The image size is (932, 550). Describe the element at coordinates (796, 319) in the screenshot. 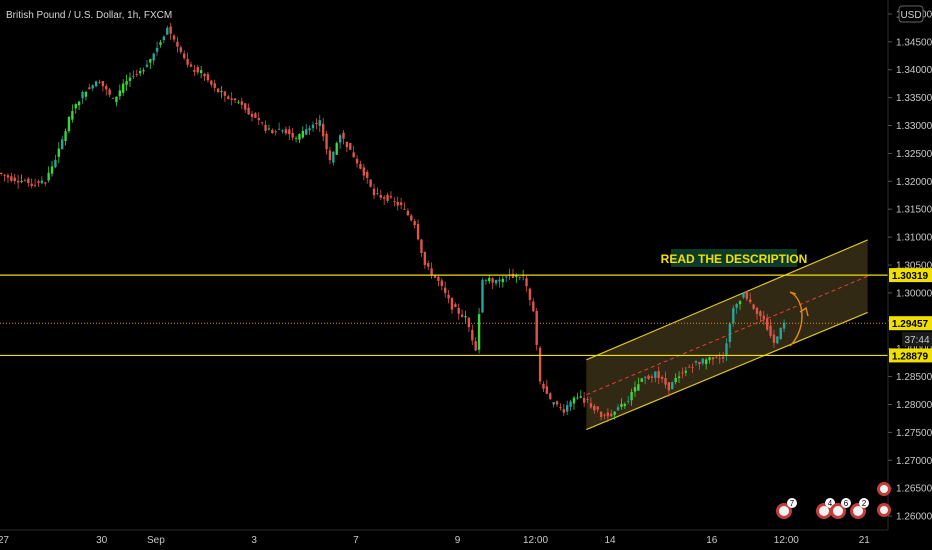

I see `projection-arrow` at that location.